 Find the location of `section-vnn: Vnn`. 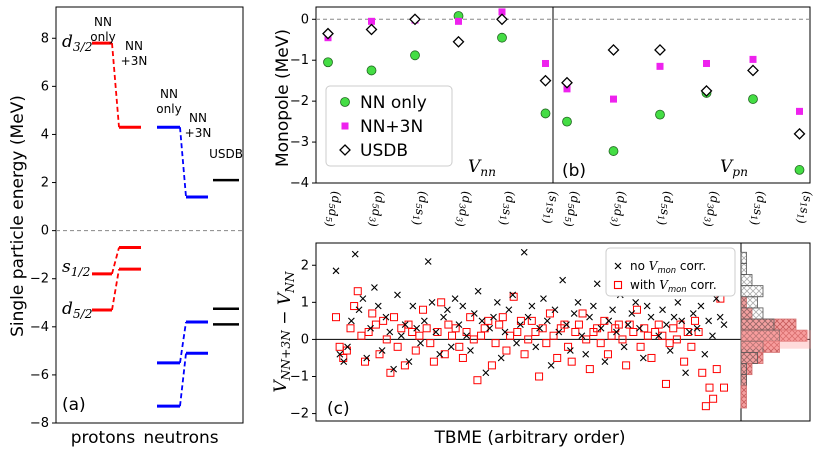

section-vnn: Vnn is located at coordinates (482, 168).